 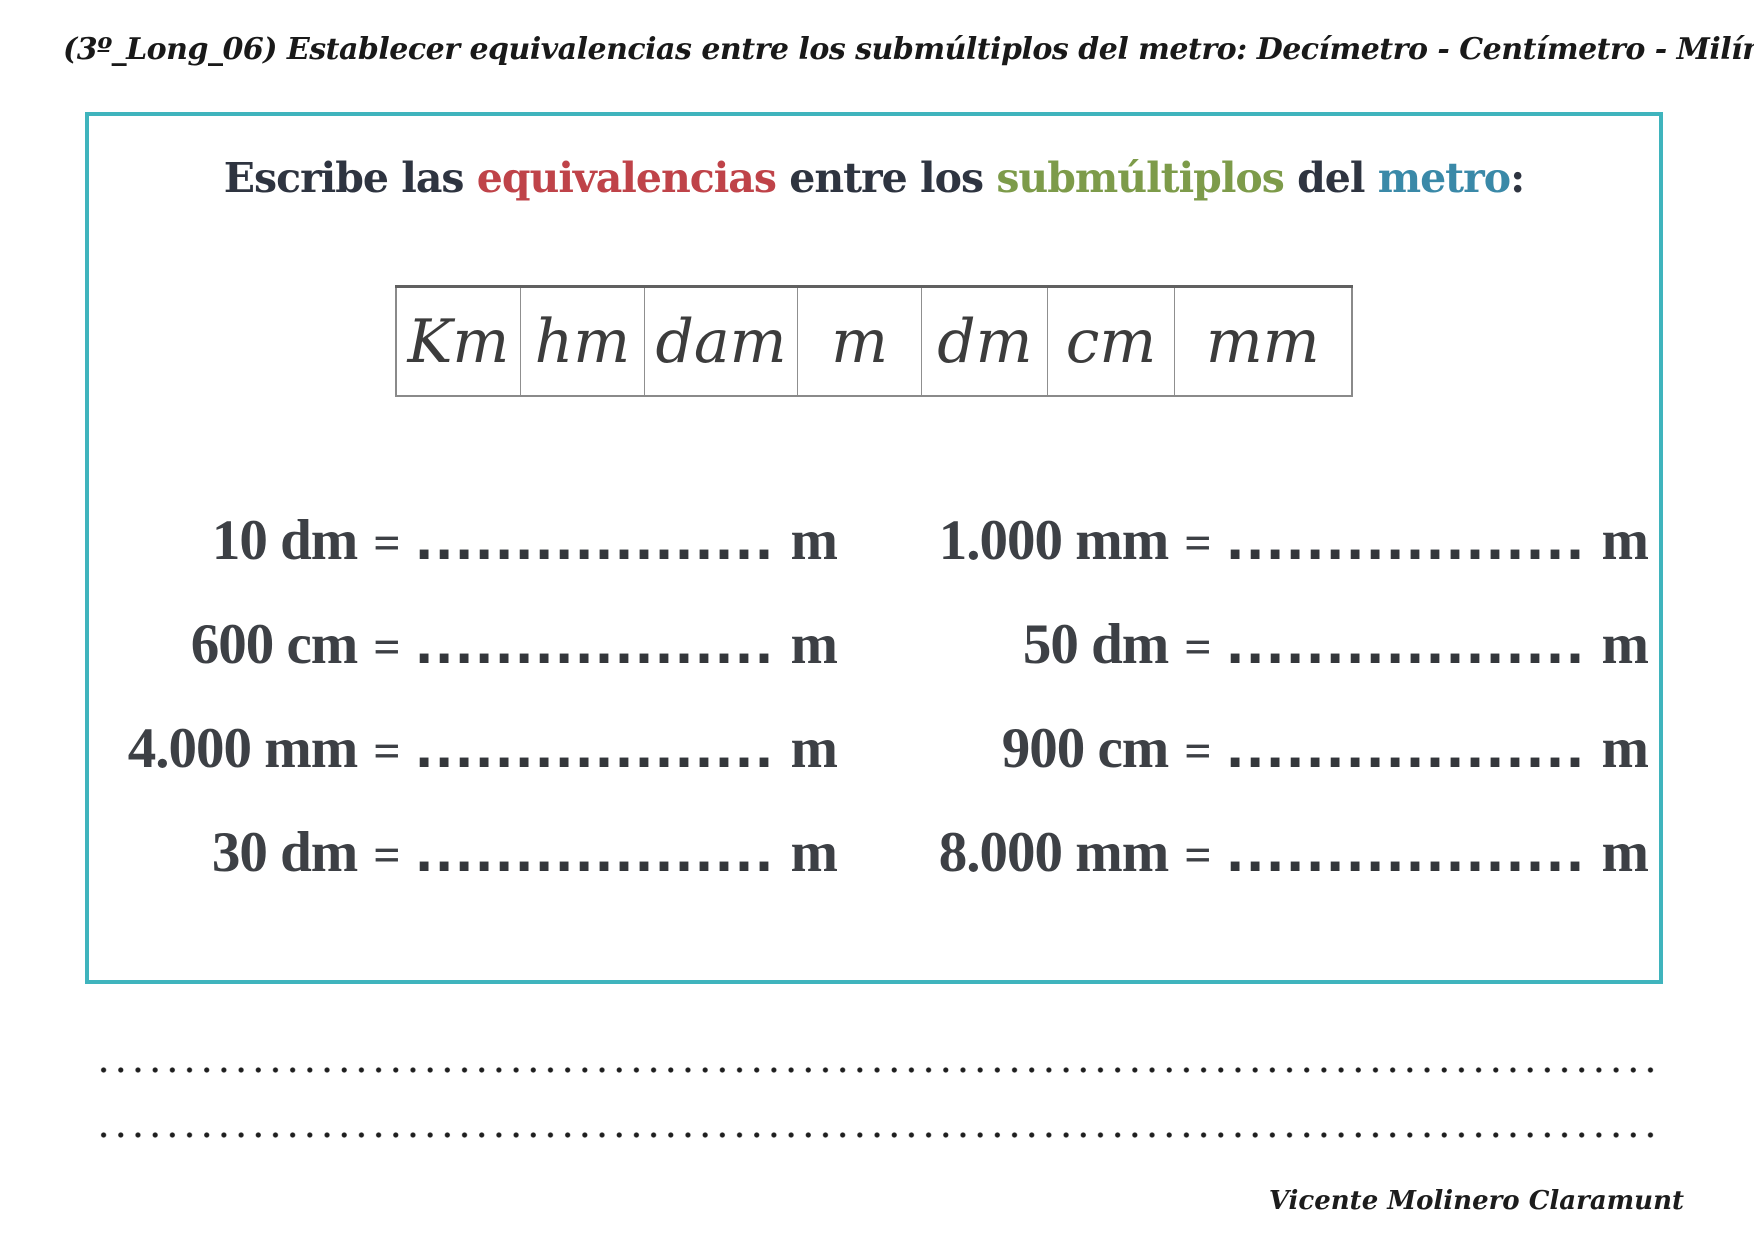 I want to click on exercise-quantity: 4.000 mm, so click(x=242, y=748).